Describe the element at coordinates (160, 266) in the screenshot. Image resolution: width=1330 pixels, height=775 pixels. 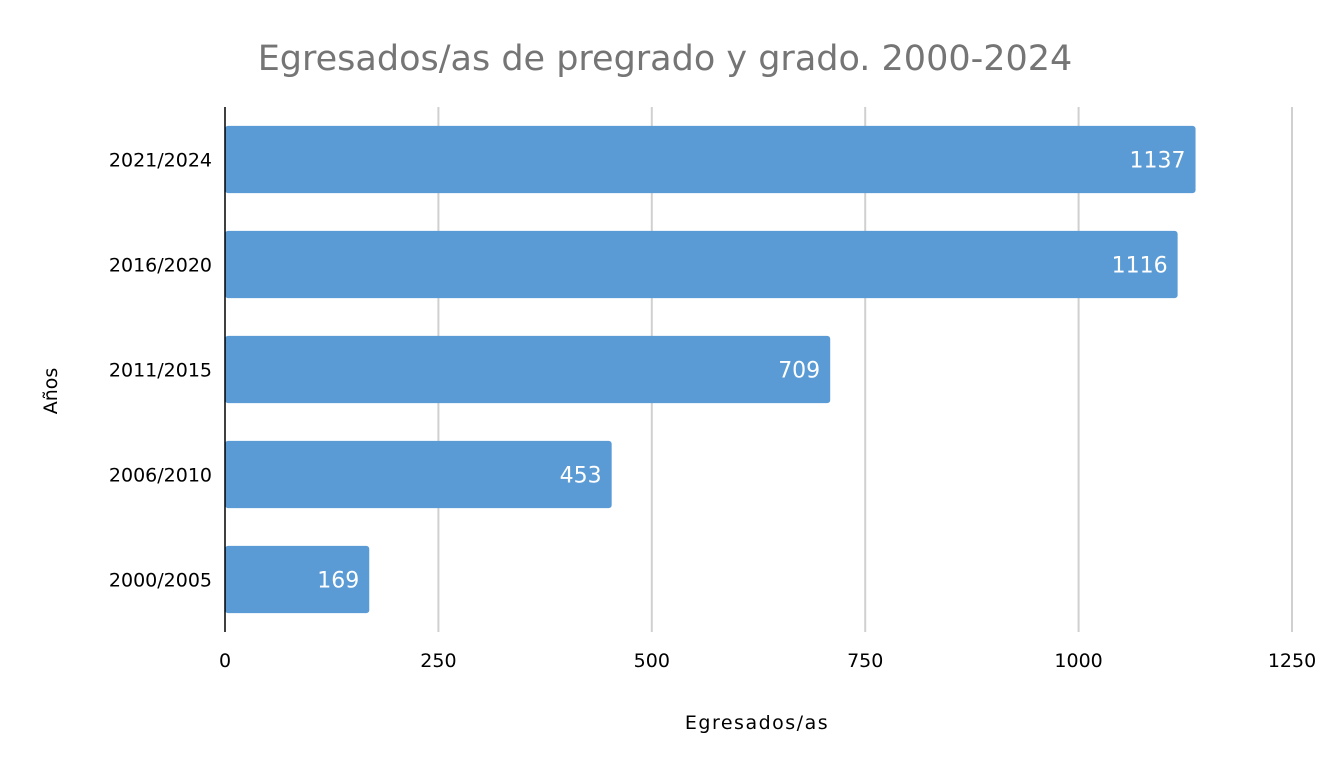
I see `y-tick-label: 2016/2020` at that location.